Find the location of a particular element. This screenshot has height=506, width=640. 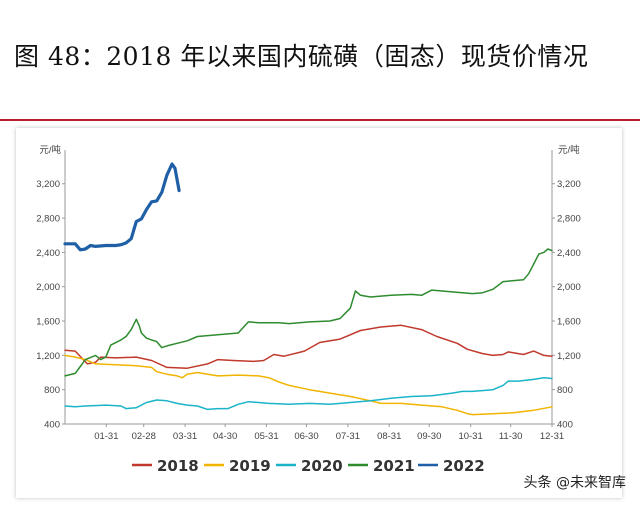

legend-label-2022: 2022 is located at coordinates (464, 466).